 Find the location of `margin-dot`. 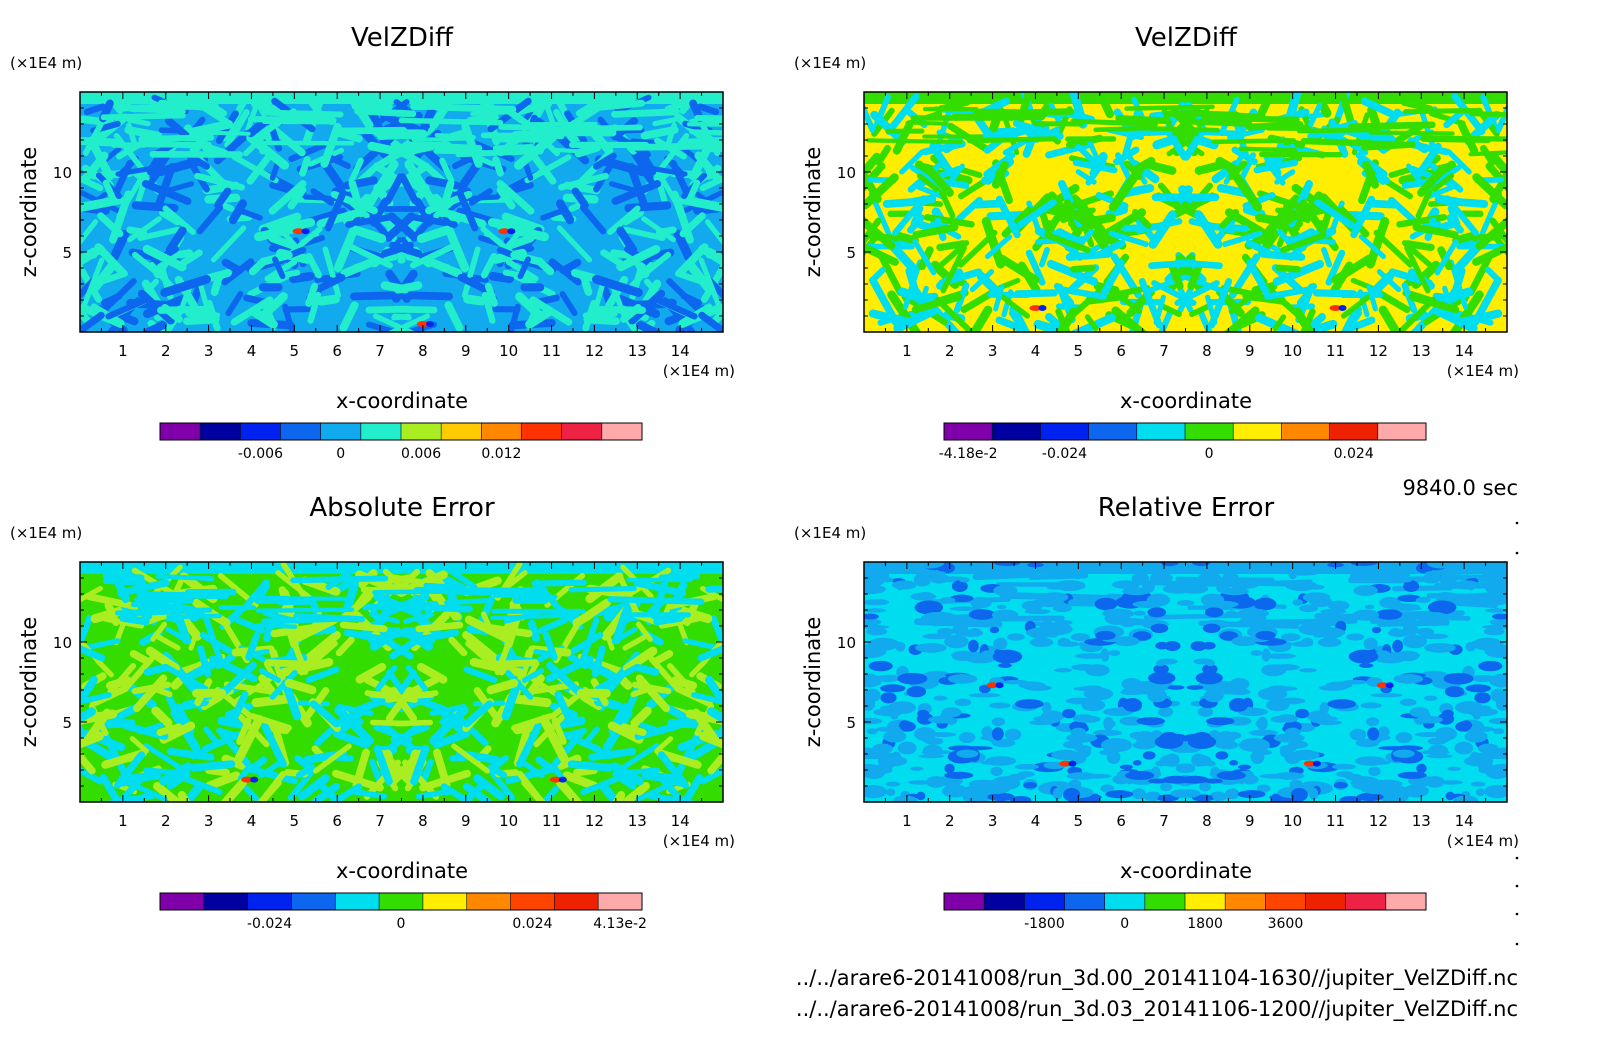

margin-dot is located at coordinates (1517, 858).